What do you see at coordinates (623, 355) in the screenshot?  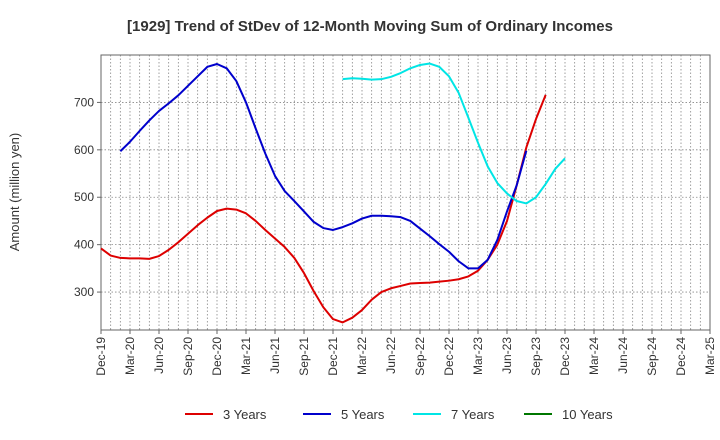 I see `x-tick-label: Jun-24` at bounding box center [623, 355].